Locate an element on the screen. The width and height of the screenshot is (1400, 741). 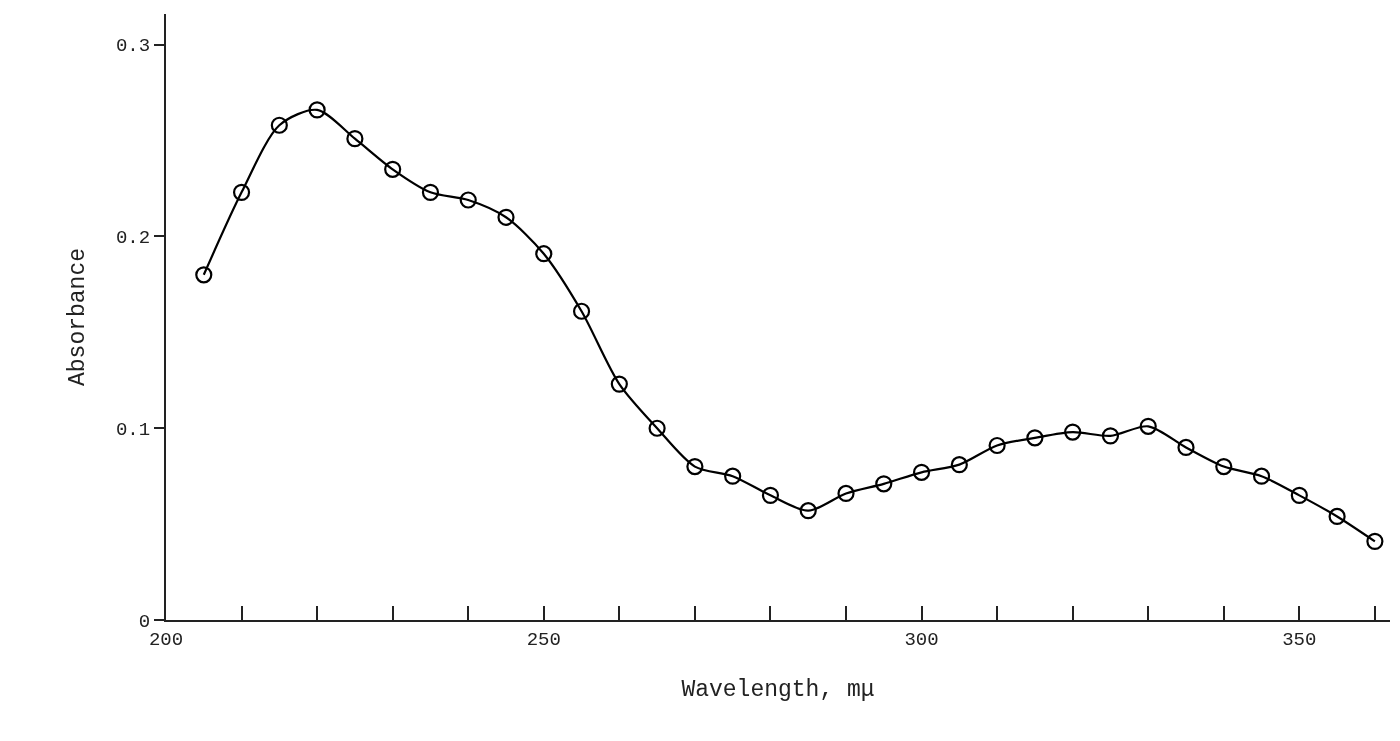
y-axis-title: Absorbance is located at coordinates (77, 317).